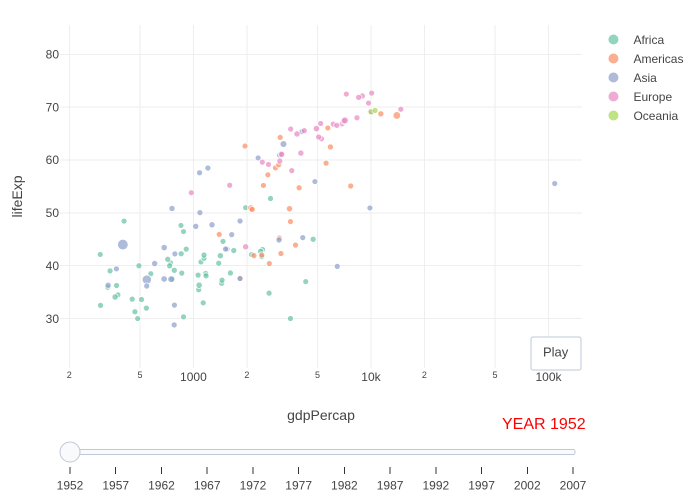 The width and height of the screenshot is (700, 500). I want to click on svg-text: YEAR 1952, so click(544, 424).